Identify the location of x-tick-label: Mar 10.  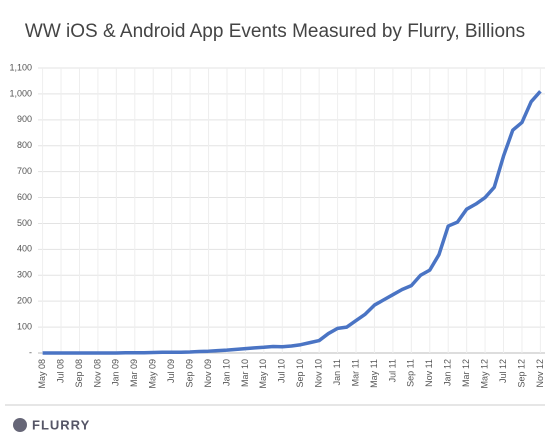
(245, 373).